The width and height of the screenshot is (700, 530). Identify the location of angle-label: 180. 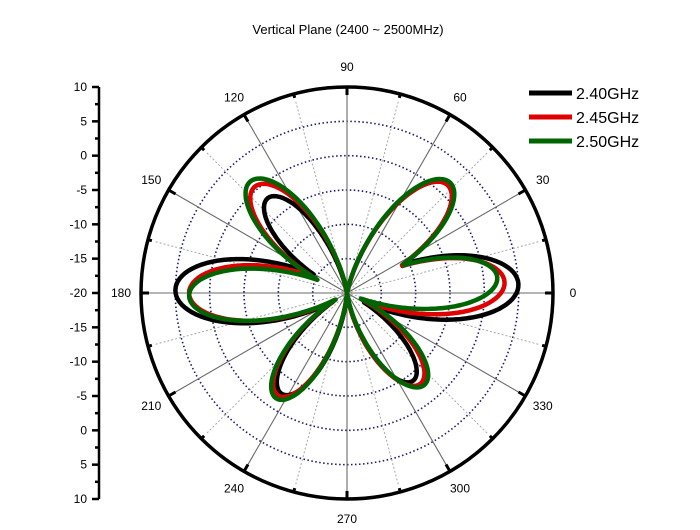
(121, 293).